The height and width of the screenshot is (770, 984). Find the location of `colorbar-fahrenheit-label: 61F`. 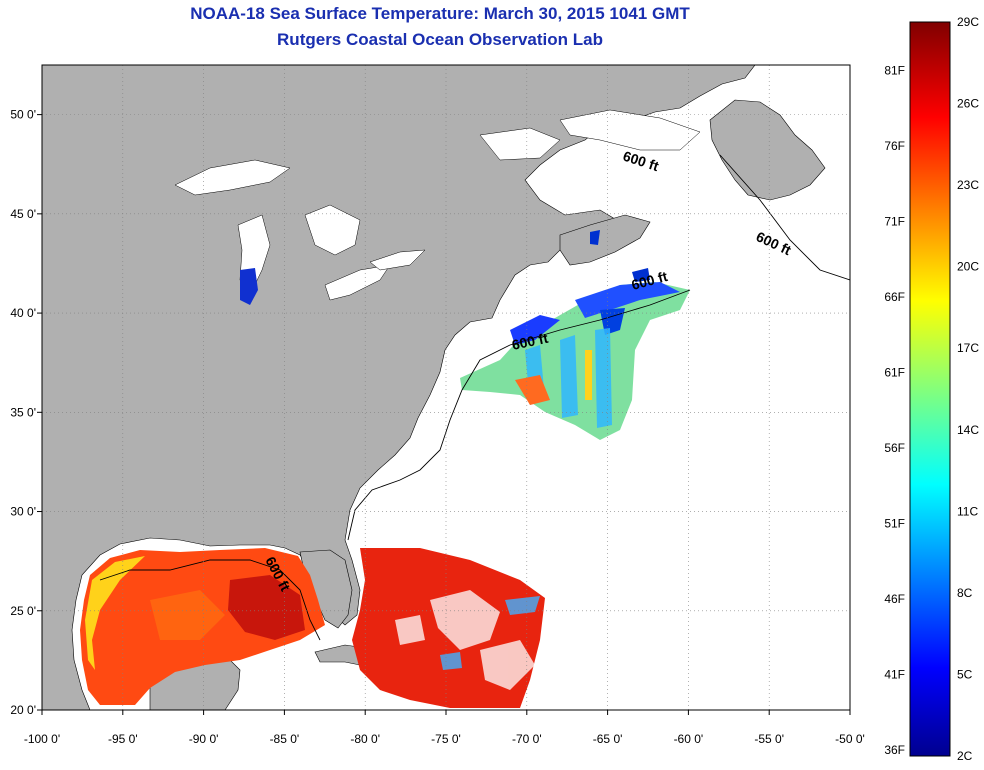

colorbar-fahrenheit-label: 61F is located at coordinates (894, 372).